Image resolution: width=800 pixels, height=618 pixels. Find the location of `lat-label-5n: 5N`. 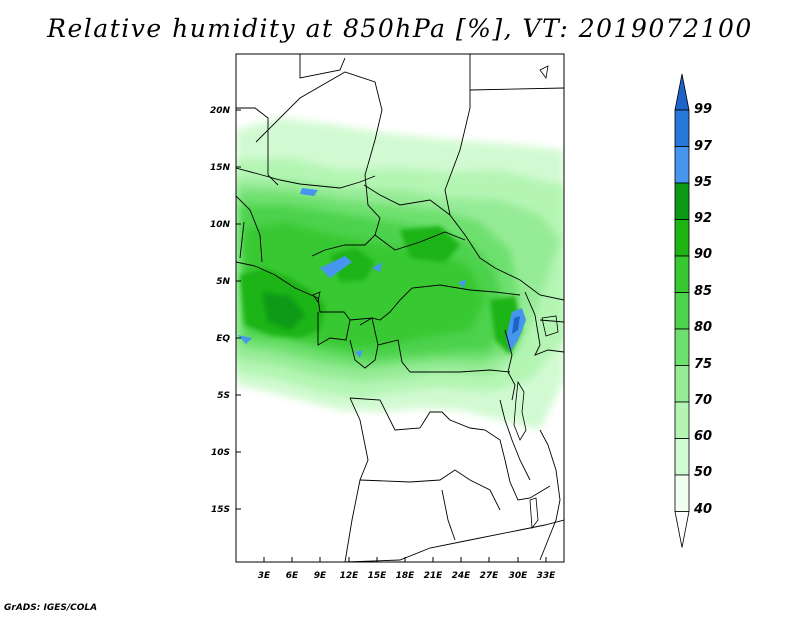

lat-label-5n: 5N is located at coordinates (223, 282).